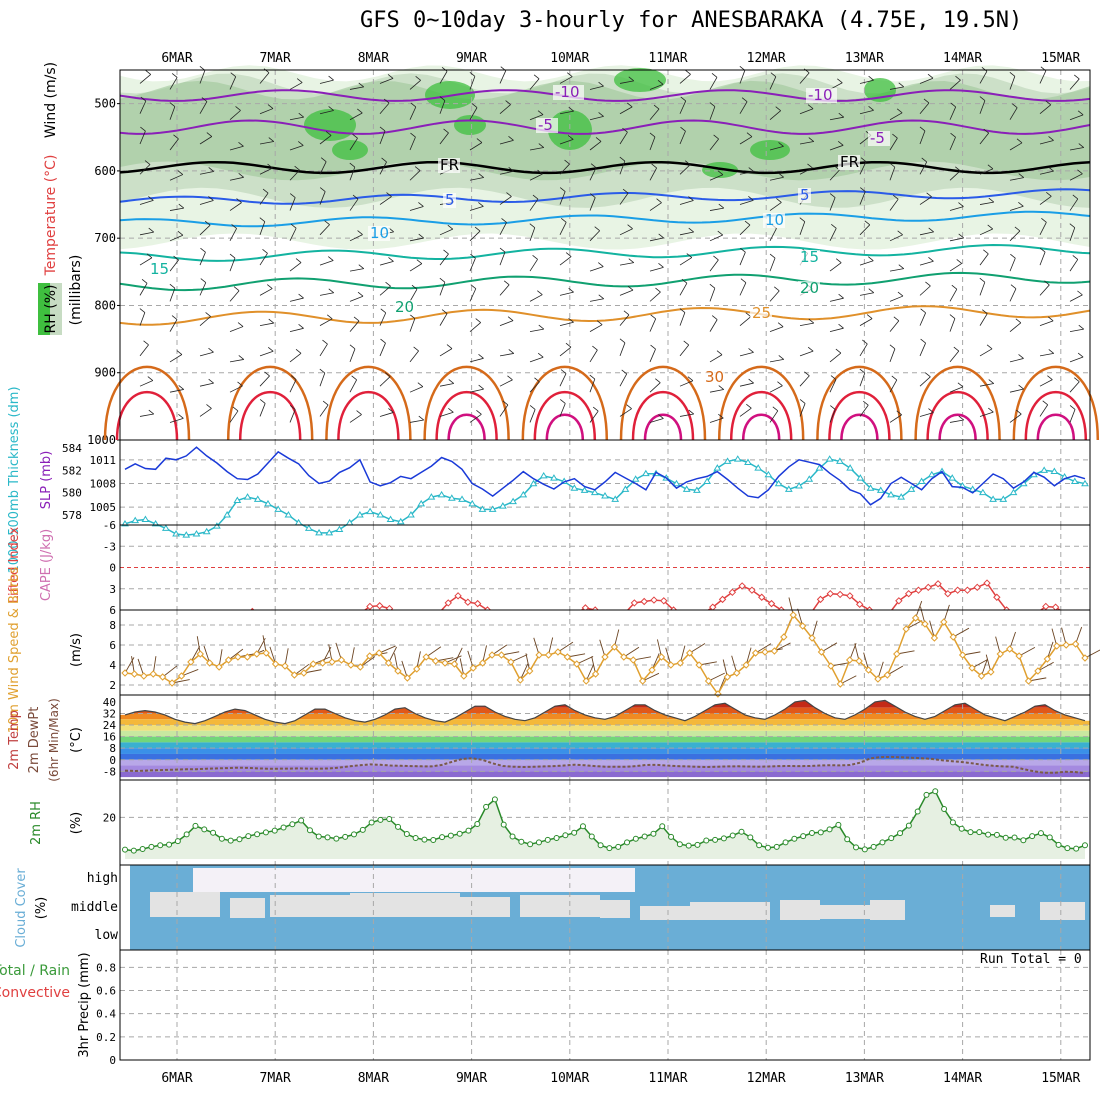 This screenshot has width=1100, height=1100. Describe the element at coordinates (112, 1060) in the screenshot. I see `precip-tick-label: 0` at that location.